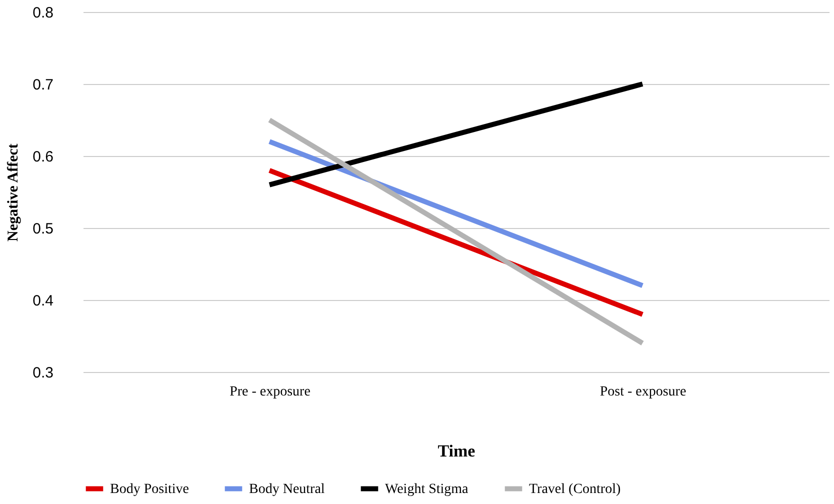 The height and width of the screenshot is (504, 834). Describe the element at coordinates (270, 392) in the screenshot. I see `x-tick-label: Pre - exposure` at that location.